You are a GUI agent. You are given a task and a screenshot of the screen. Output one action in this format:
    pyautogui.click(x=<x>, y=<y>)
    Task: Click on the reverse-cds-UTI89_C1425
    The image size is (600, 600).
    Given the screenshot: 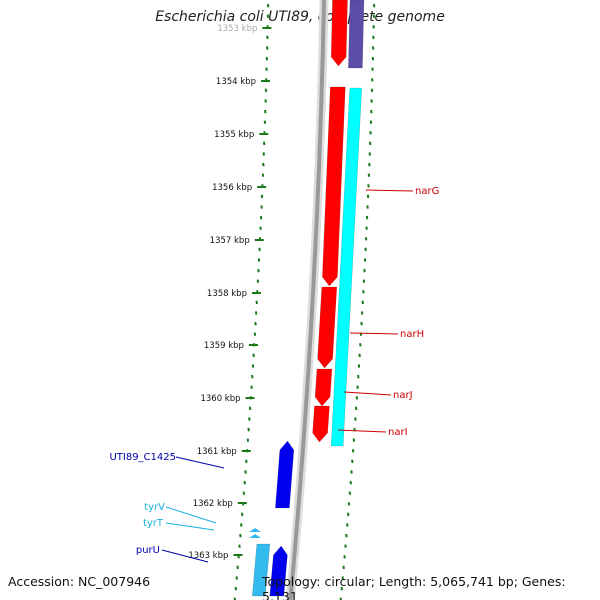 What is the action you would take?
    pyautogui.click(x=285, y=474)
    